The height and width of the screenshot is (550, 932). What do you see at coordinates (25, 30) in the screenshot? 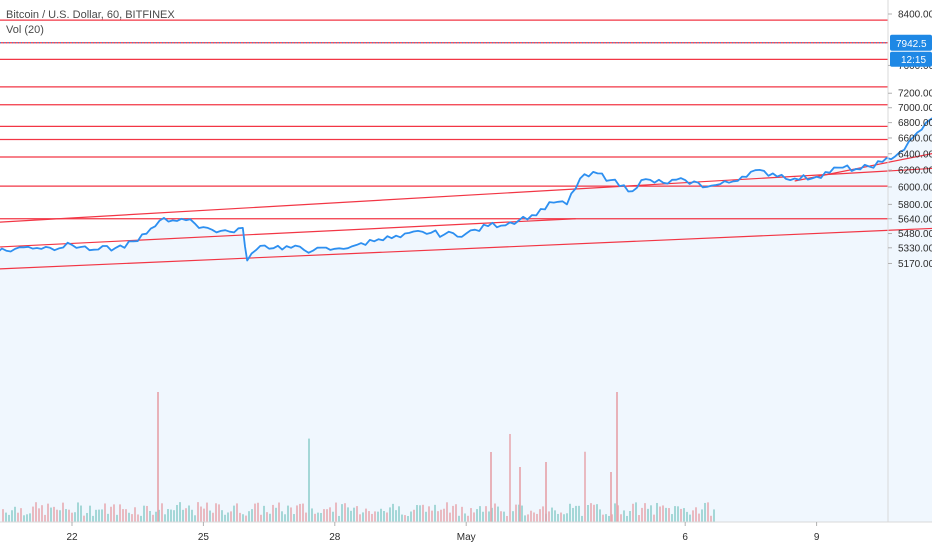
I see `volume-indicator-label: Vol (20)` at bounding box center [25, 30].